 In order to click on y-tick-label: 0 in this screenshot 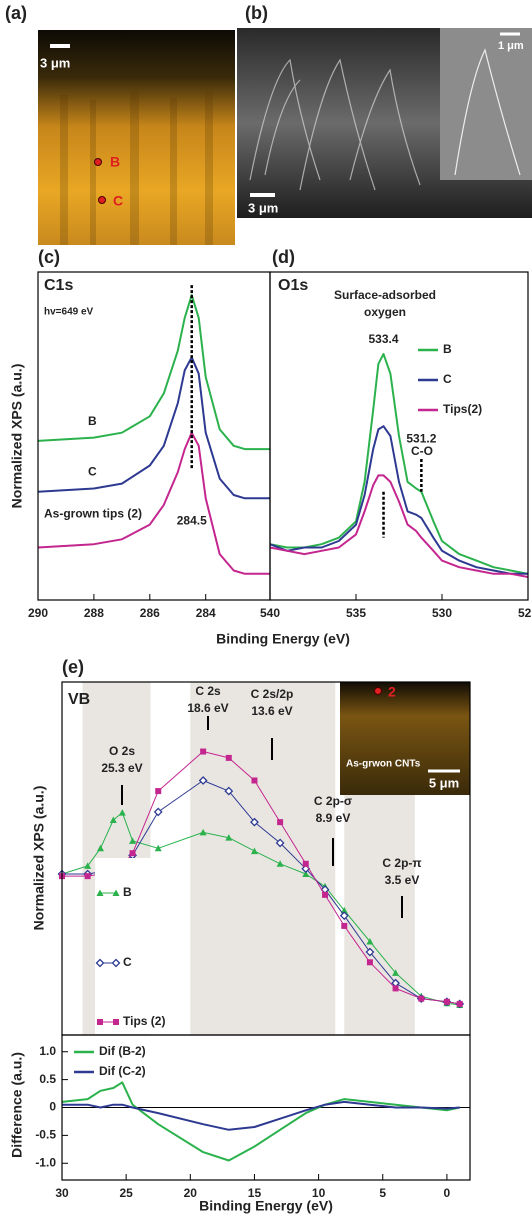, I will do `click(52, 1107)`.